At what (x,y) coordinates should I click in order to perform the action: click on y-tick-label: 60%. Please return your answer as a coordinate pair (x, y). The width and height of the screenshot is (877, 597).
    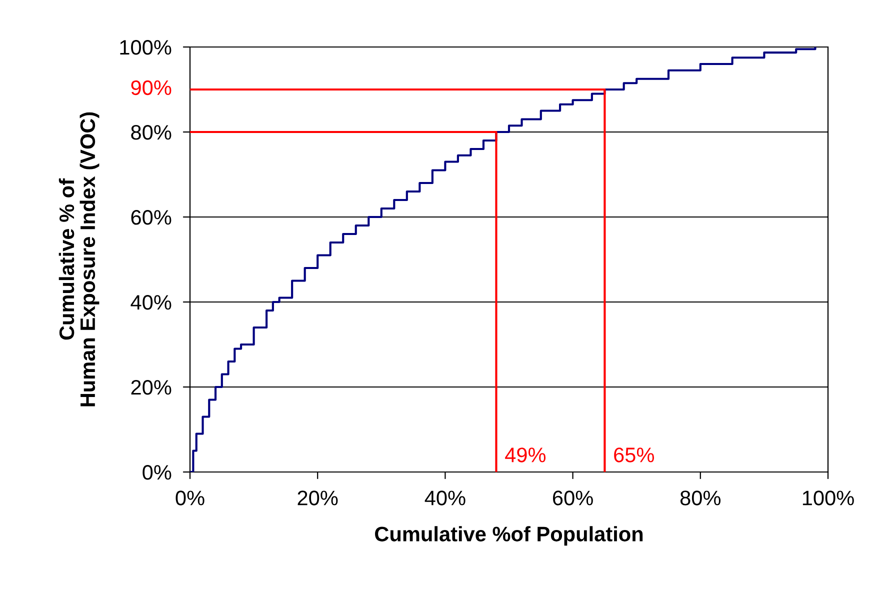
    Looking at the image, I should click on (151, 217).